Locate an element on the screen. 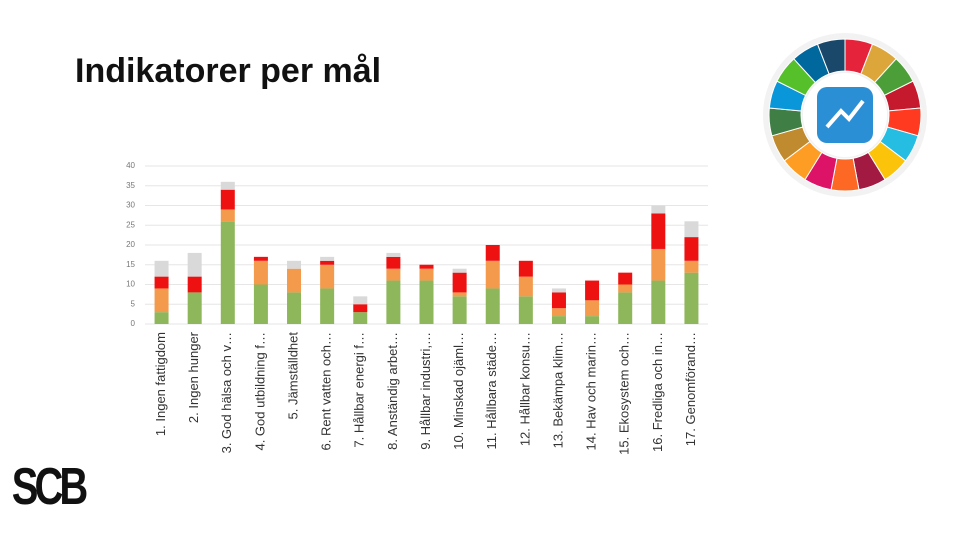 This screenshot has height=540, width=960. wheel-segment is located at coordinates (831, 56).